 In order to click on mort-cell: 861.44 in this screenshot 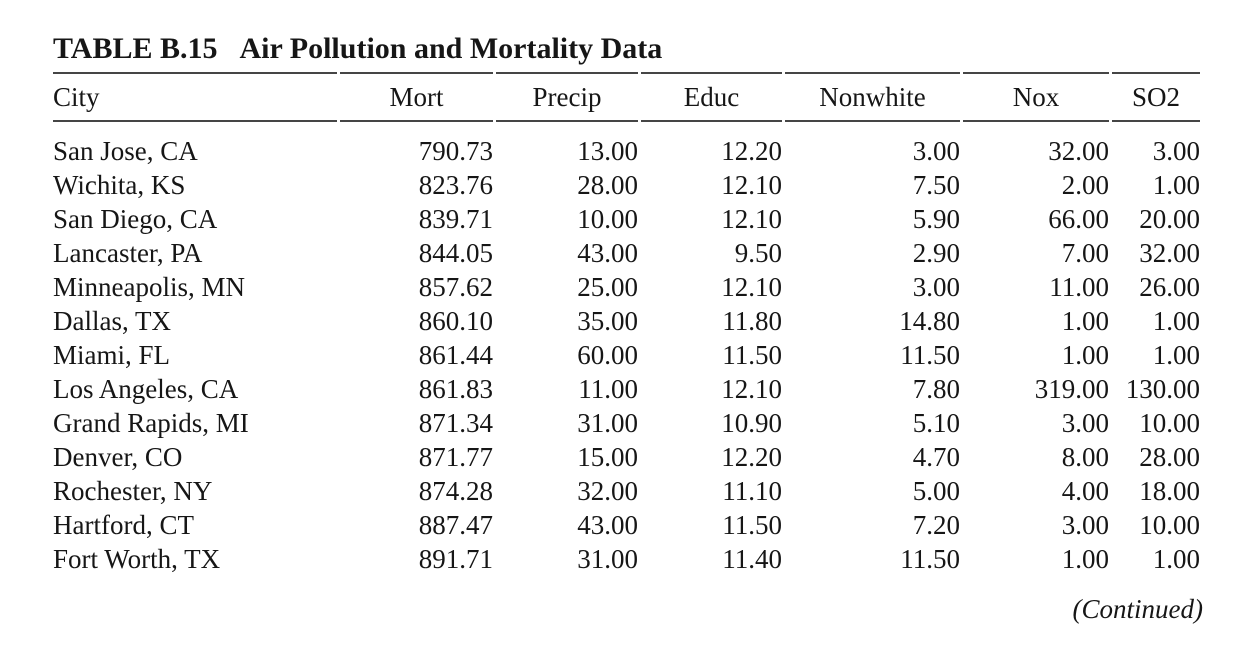, I will do `click(455, 355)`.